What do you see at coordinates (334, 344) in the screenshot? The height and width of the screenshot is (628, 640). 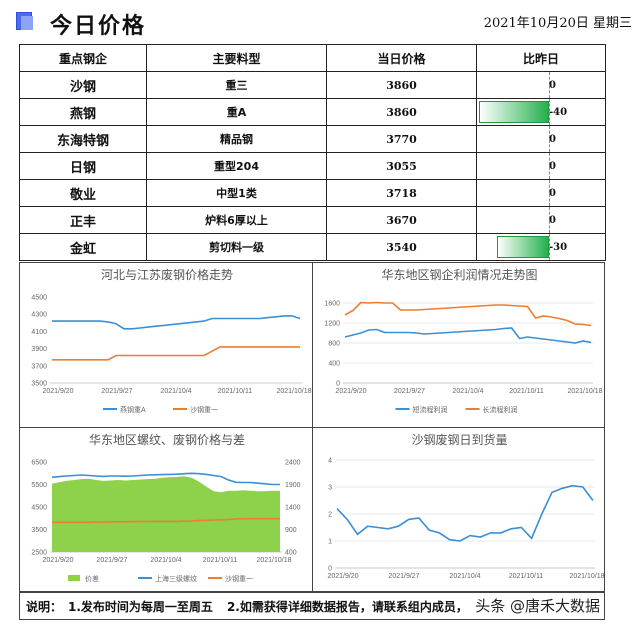 I see `y-tick-label: 800` at bounding box center [334, 344].